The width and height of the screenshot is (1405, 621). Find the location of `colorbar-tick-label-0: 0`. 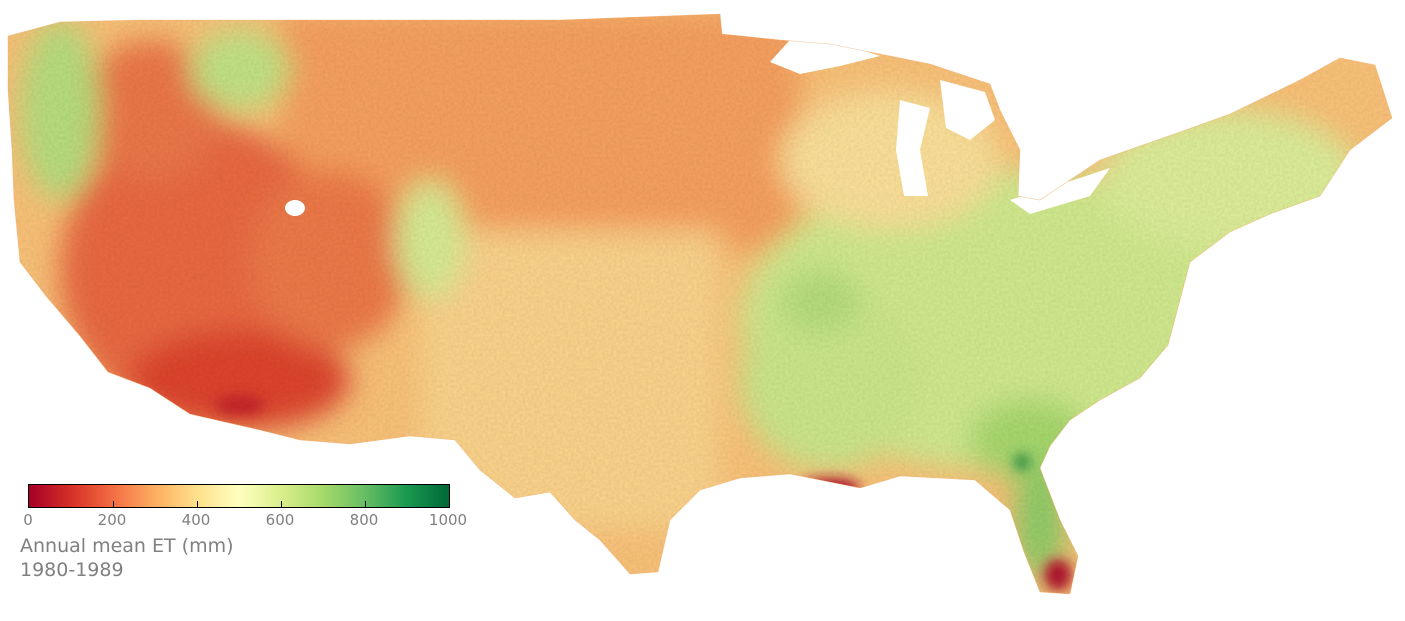

colorbar-tick-label-0: 0 is located at coordinates (28, 520).